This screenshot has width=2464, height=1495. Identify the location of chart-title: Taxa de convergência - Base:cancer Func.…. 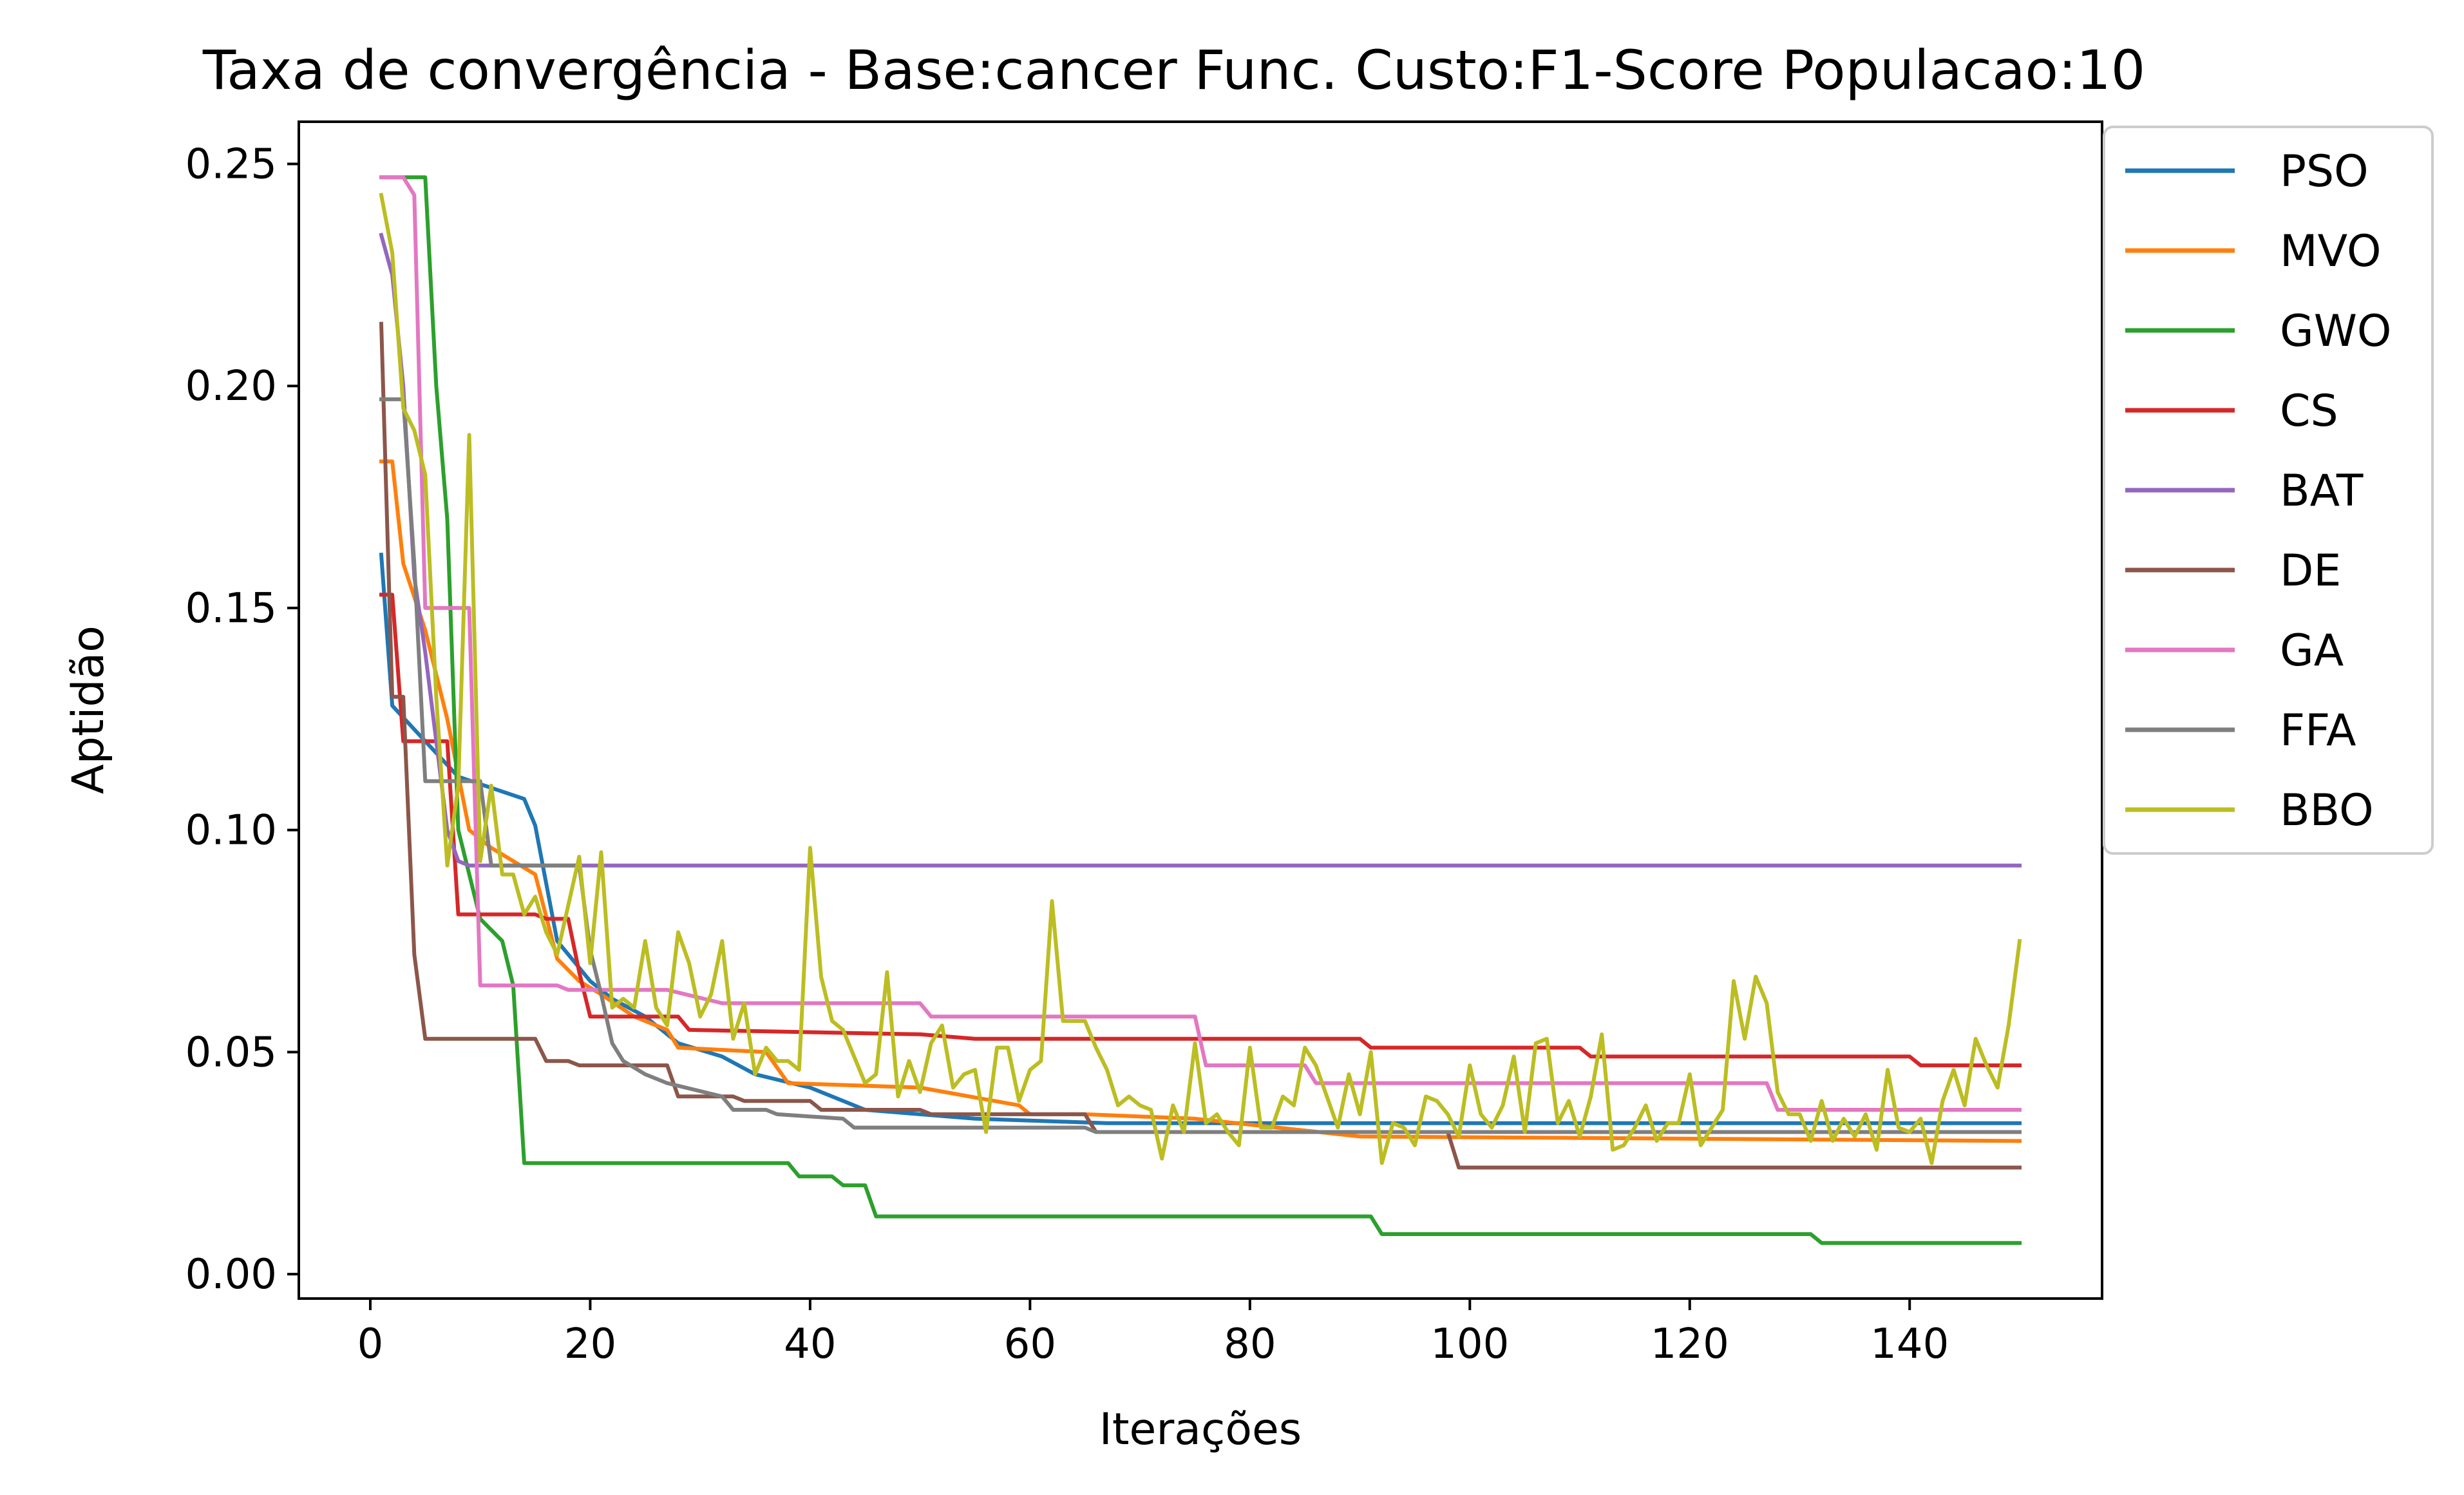
(1173, 70).